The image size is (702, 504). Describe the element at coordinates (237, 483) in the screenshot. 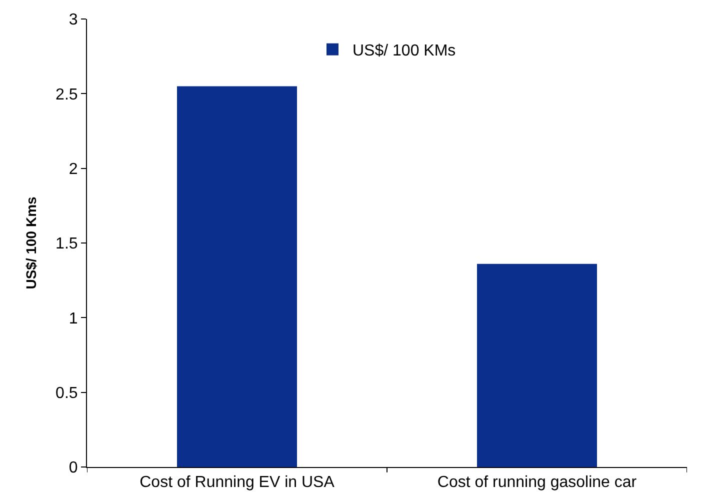

I see `x-tick-label: Cost of Running EV in USA` at that location.